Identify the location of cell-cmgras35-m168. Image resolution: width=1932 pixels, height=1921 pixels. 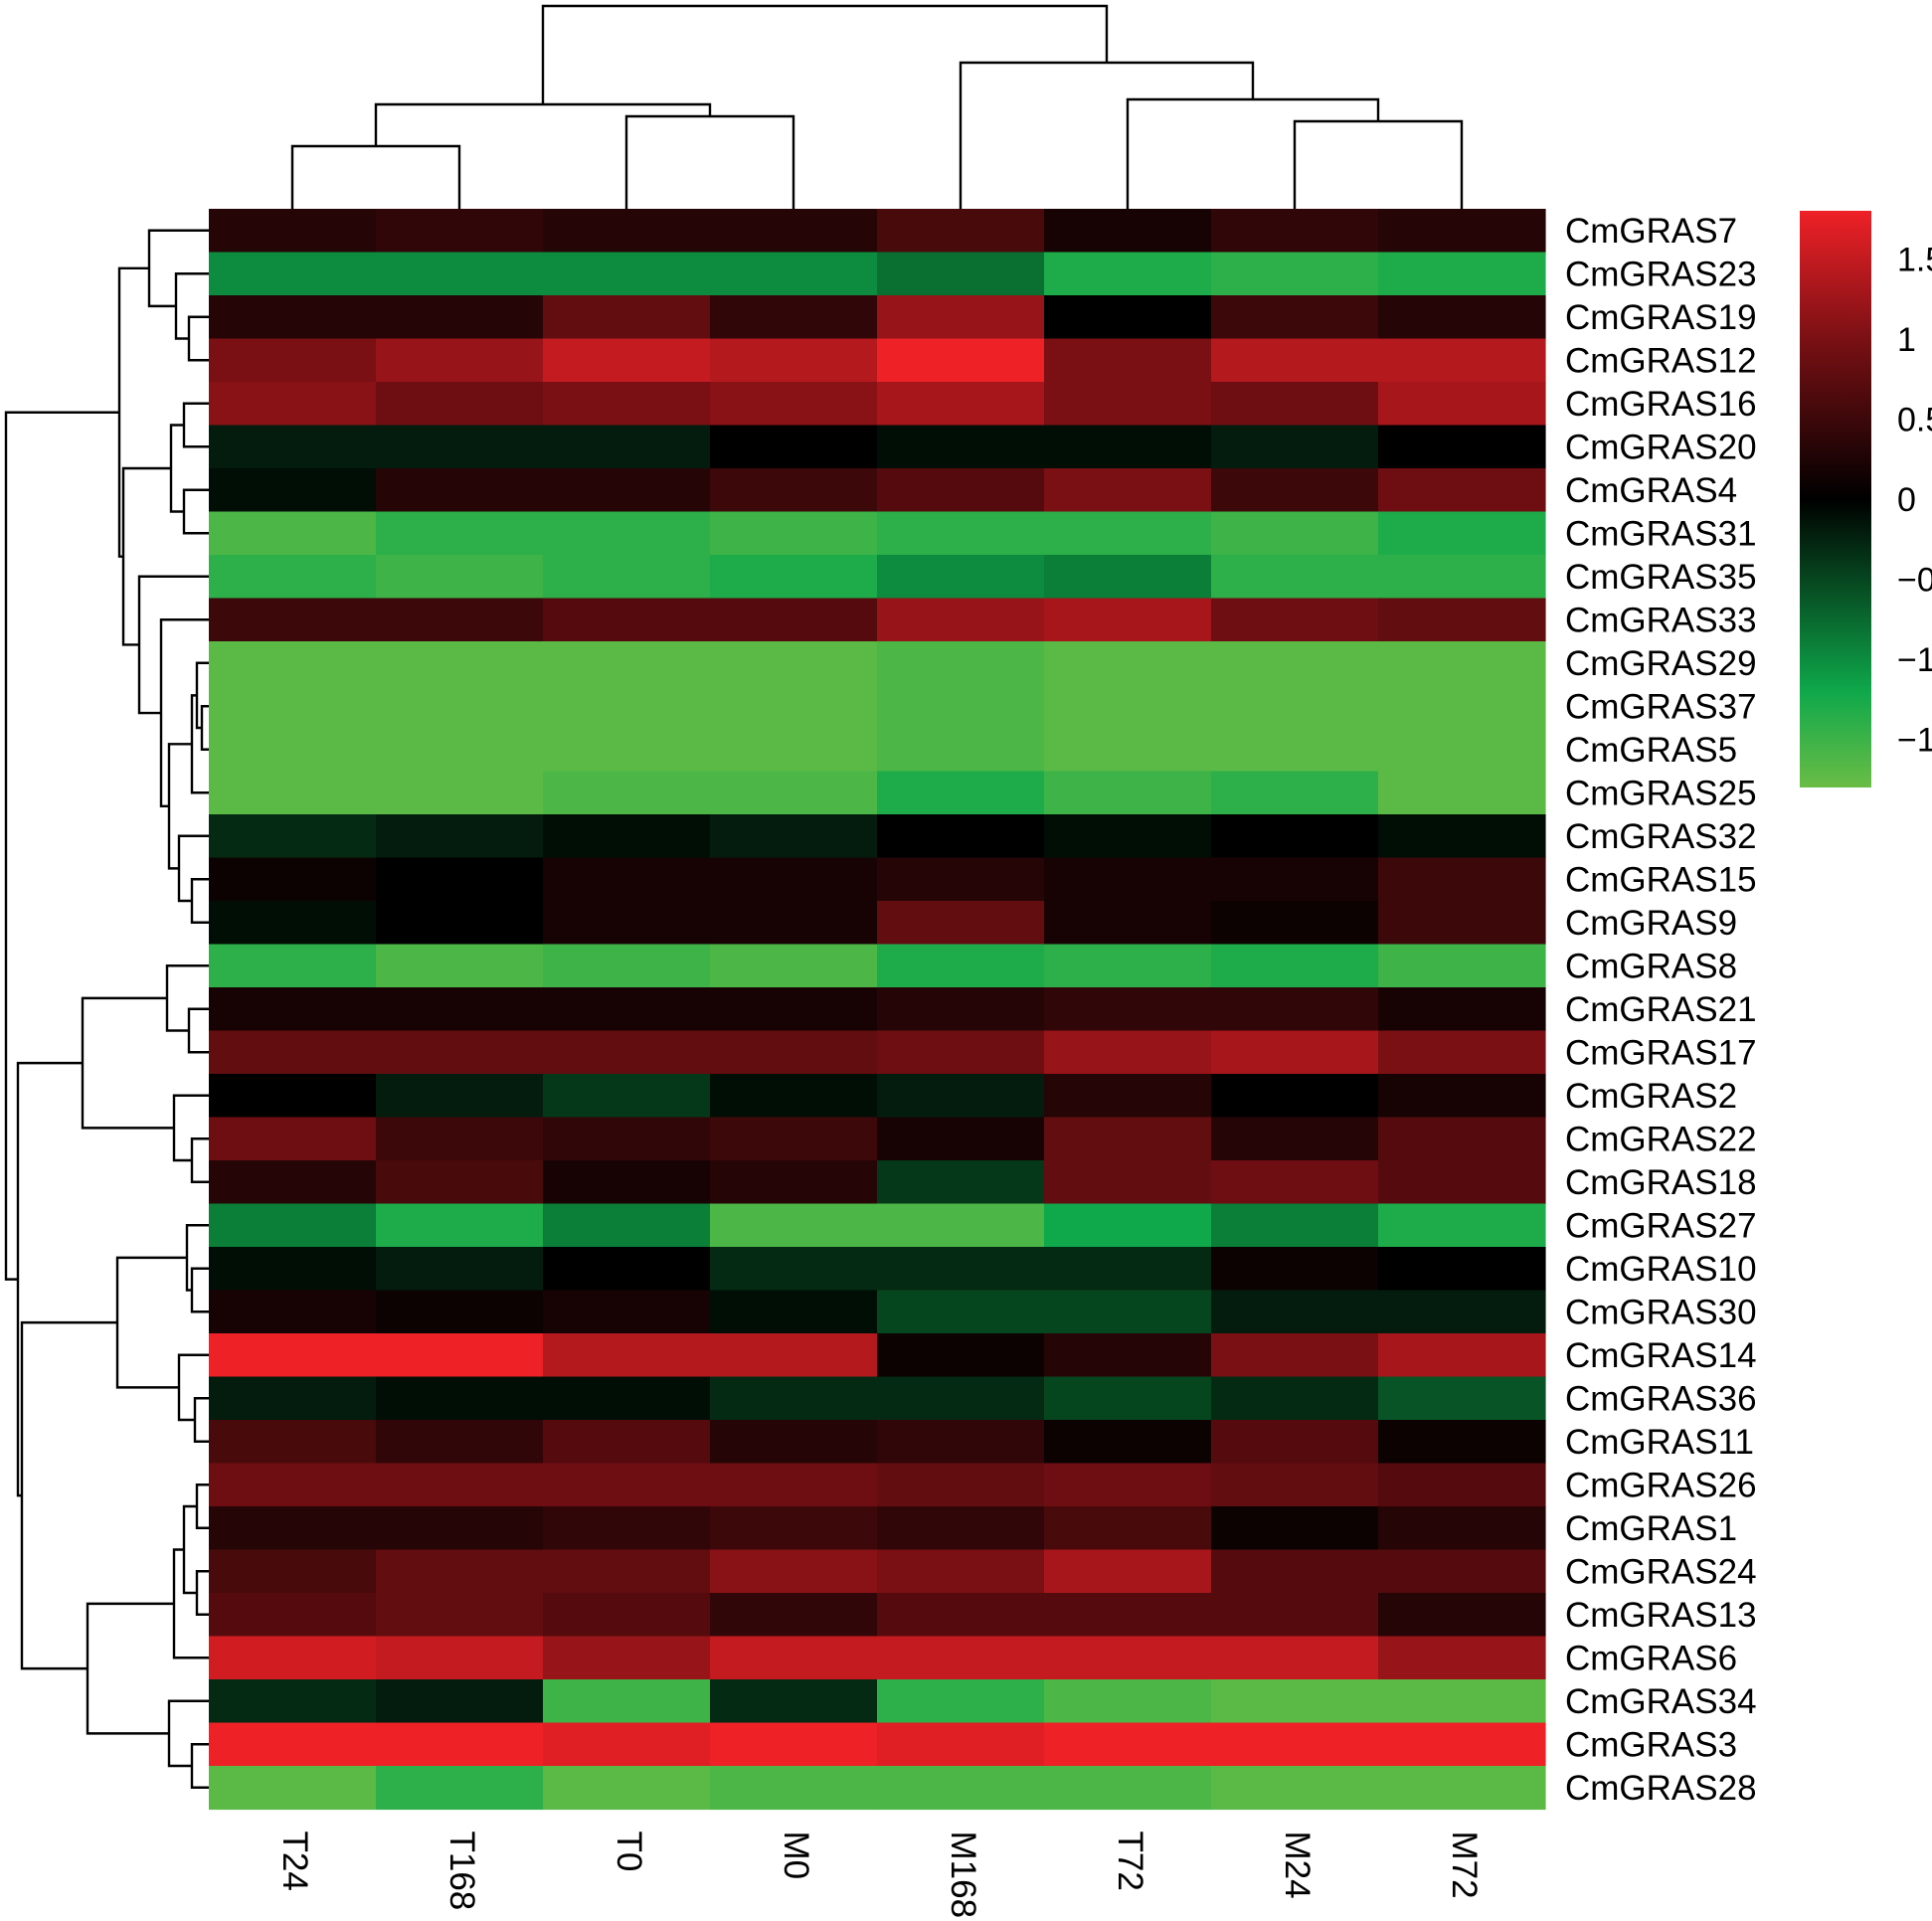
(961, 577).